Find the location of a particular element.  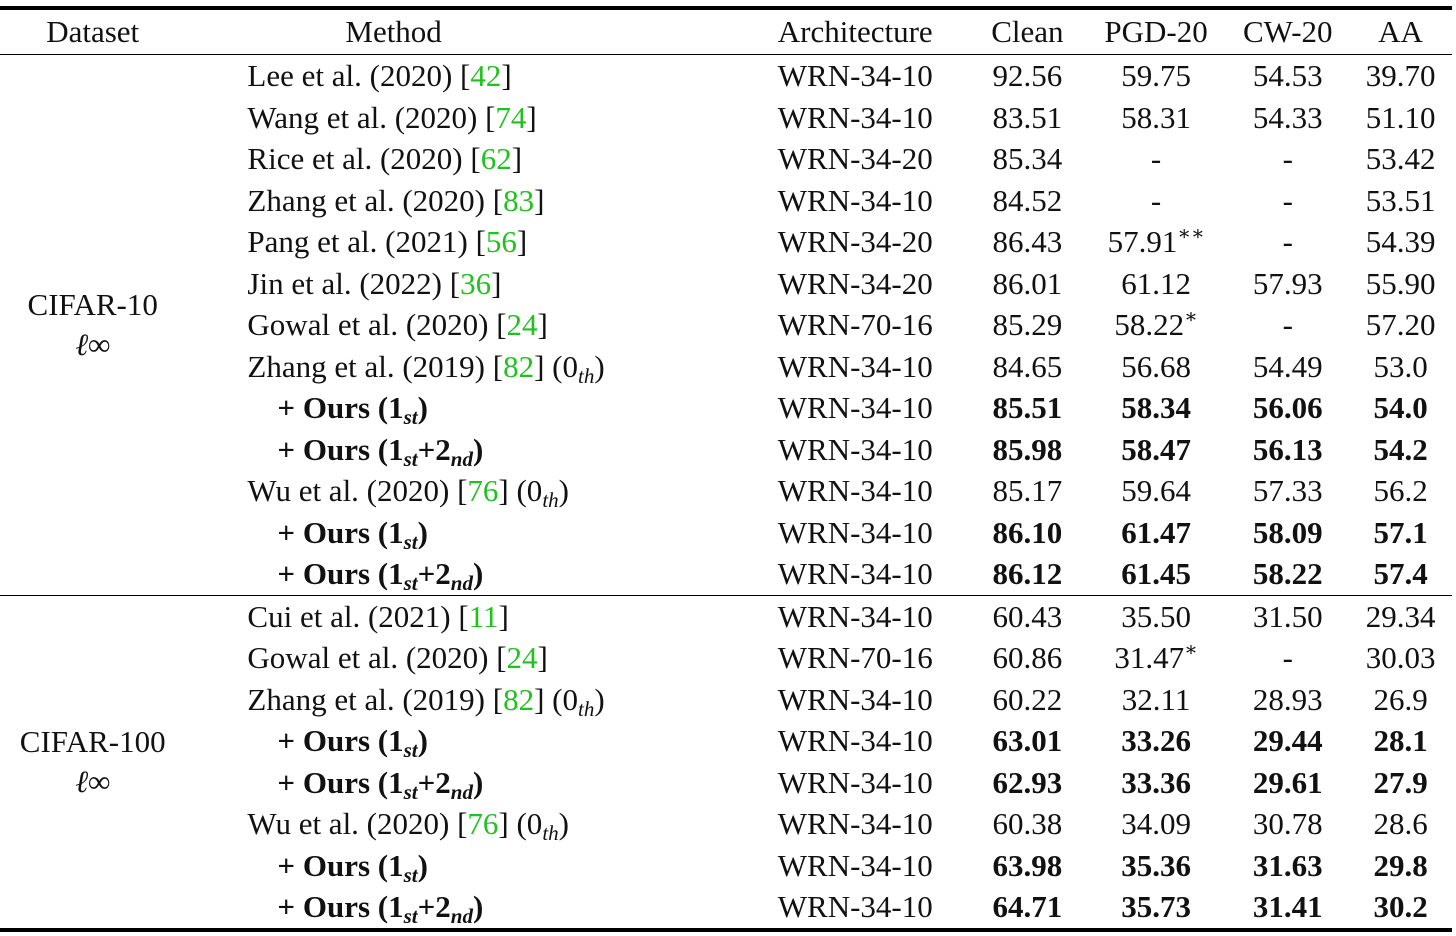

pgd20-value: 32.11 is located at coordinates (1156, 699).